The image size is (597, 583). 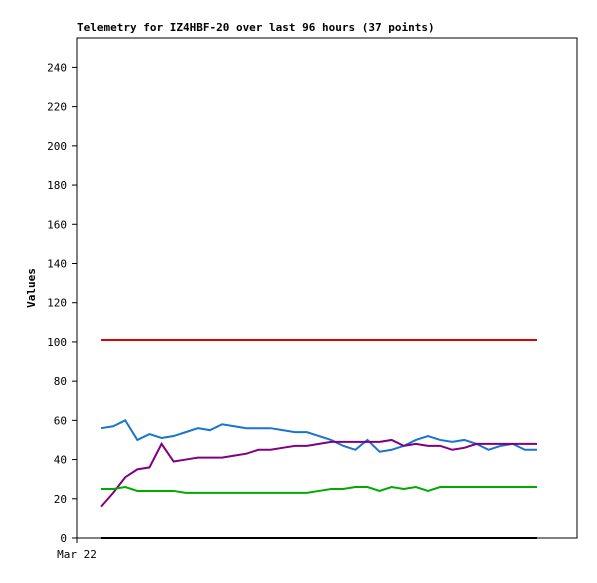 What do you see at coordinates (57, 146) in the screenshot?
I see `y-tick-label: 200` at bounding box center [57, 146].